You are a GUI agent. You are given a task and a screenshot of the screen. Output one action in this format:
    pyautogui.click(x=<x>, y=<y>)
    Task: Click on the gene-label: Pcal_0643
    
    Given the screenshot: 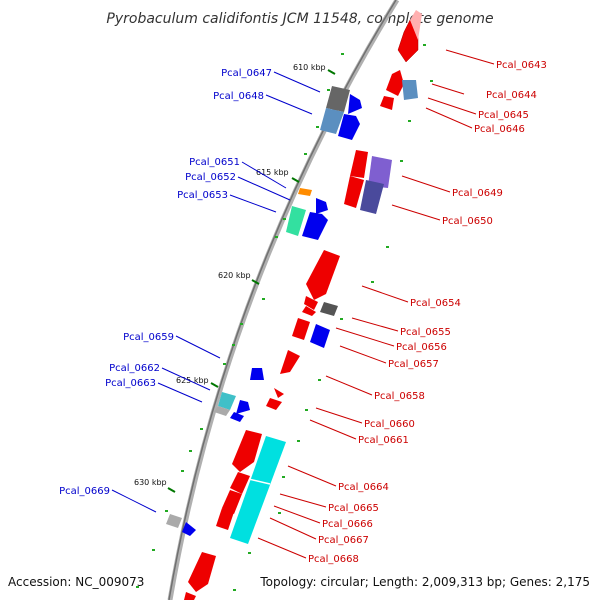 What is the action you would take?
    pyautogui.click(x=521, y=65)
    